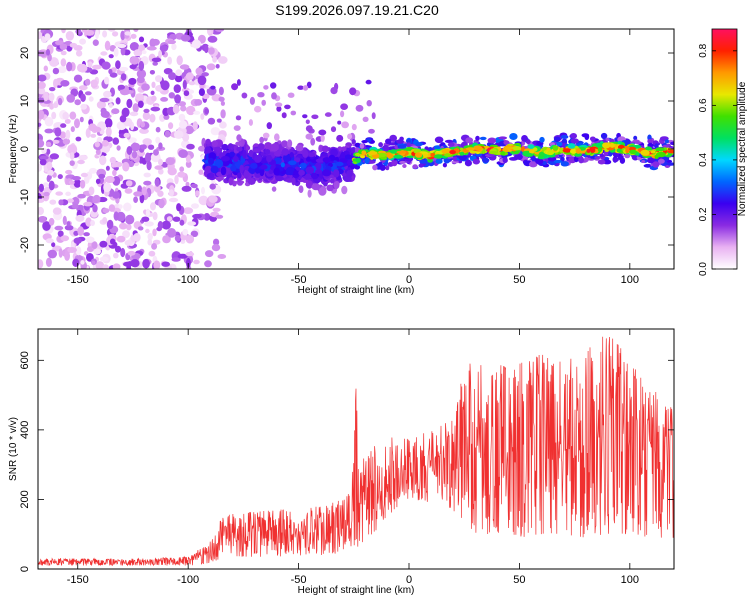 The height and width of the screenshot is (600, 750). What do you see at coordinates (409, 280) in the screenshot?
I see `spectrogram-x-tick-label-3: 0` at bounding box center [409, 280].